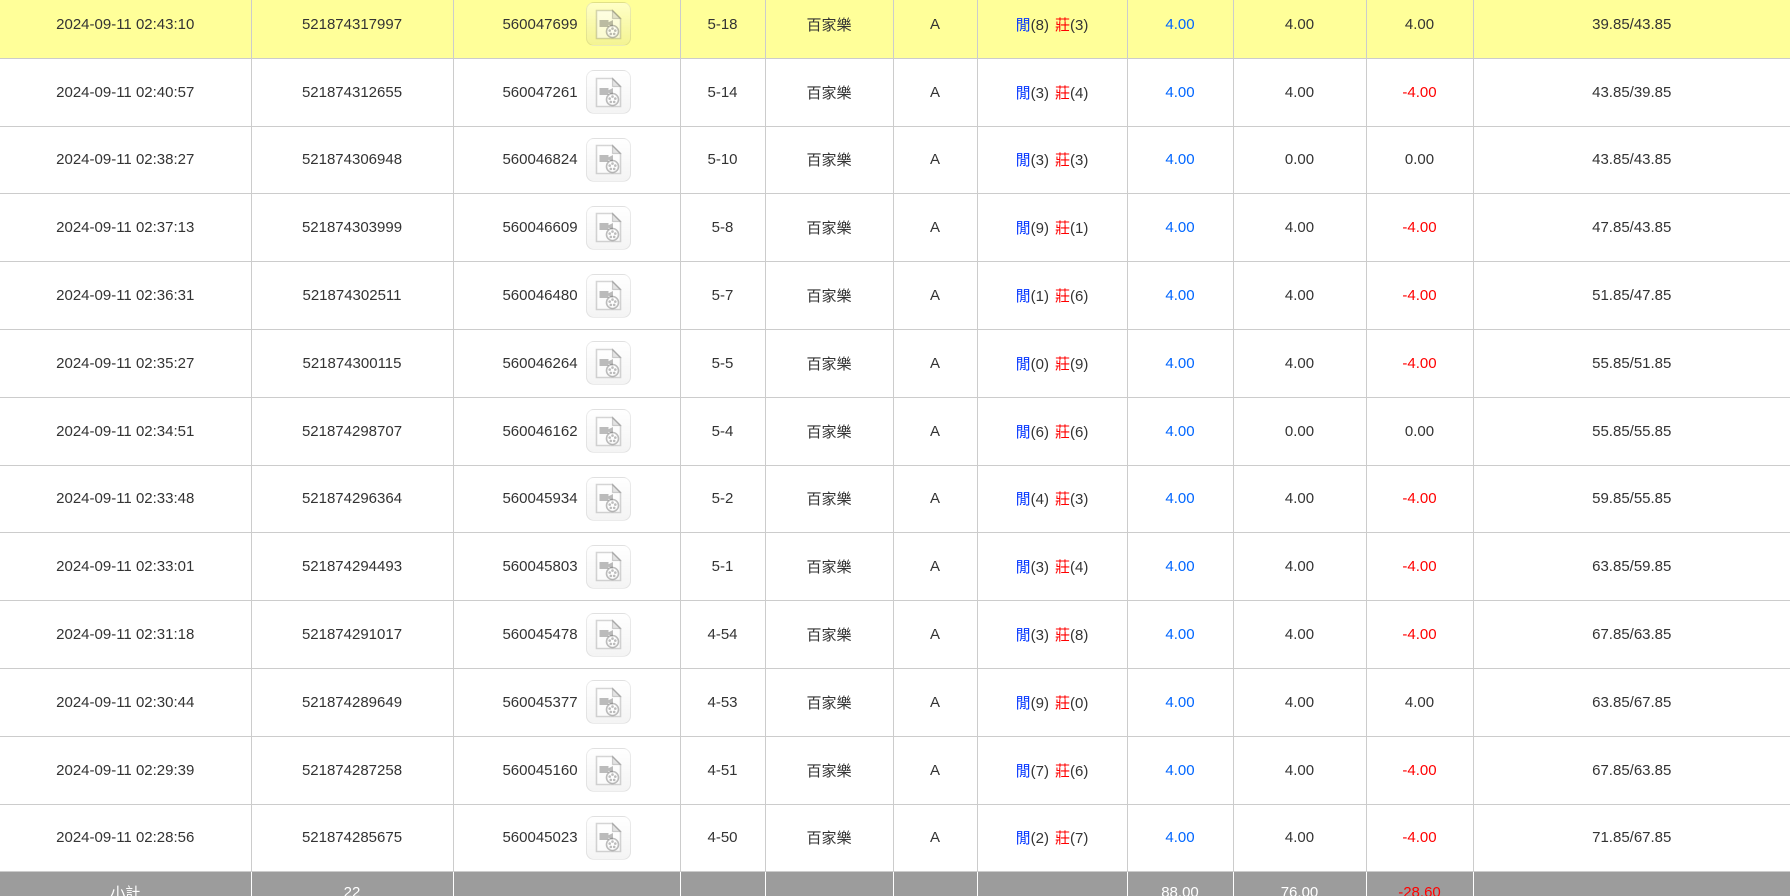  What do you see at coordinates (1079, 771) in the screenshot?
I see `banker-points: (6)` at bounding box center [1079, 771].